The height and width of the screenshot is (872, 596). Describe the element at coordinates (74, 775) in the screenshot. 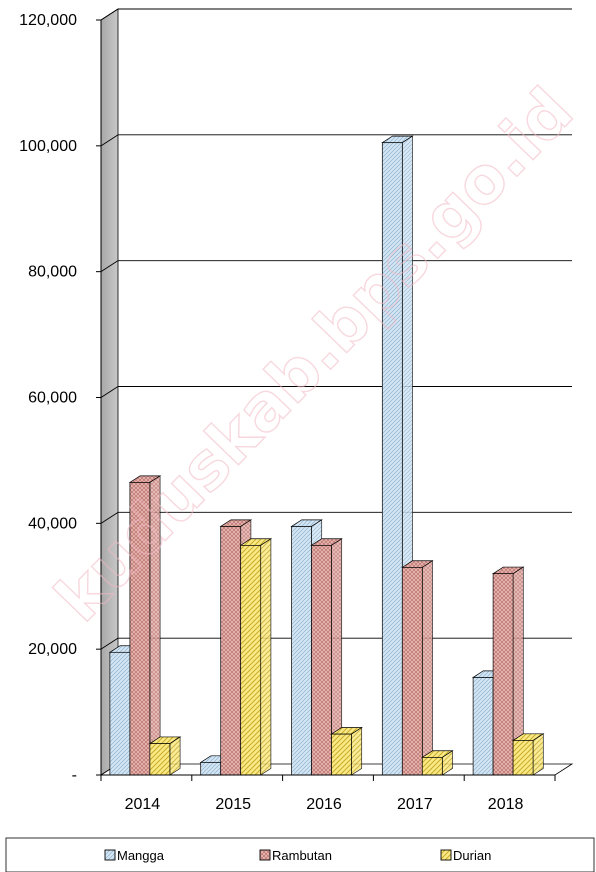

I see `y-tick-label: -` at that location.